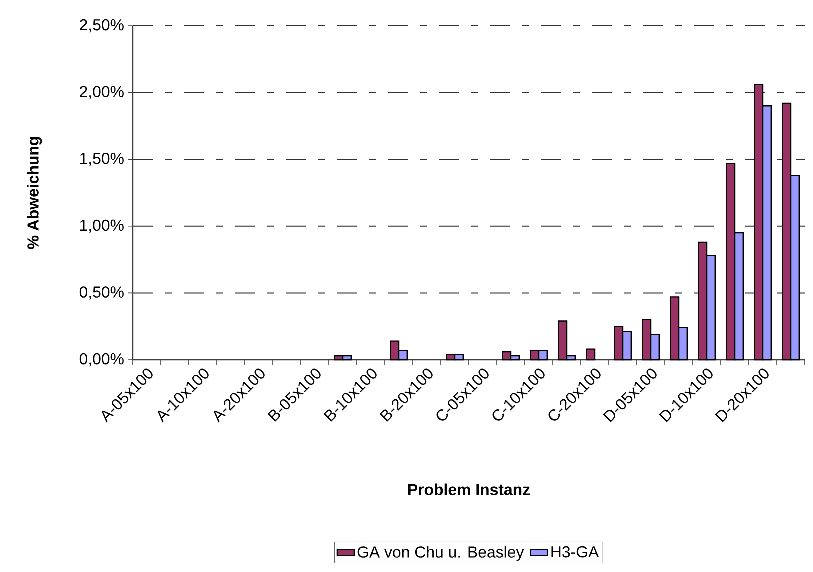  What do you see at coordinates (34, 193) in the screenshot?
I see `y-axis-title: % Abweichung` at bounding box center [34, 193].